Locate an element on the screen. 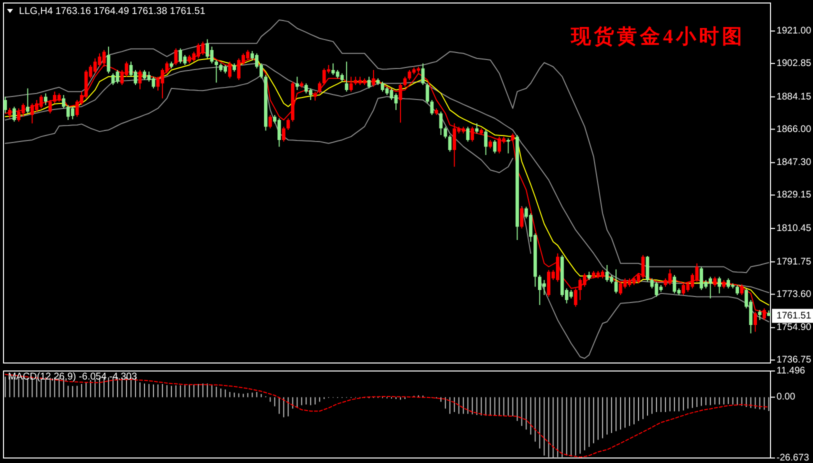 Image resolution: width=813 pixels, height=463 pixels. y-tick-label: 1921.00 is located at coordinates (794, 31).